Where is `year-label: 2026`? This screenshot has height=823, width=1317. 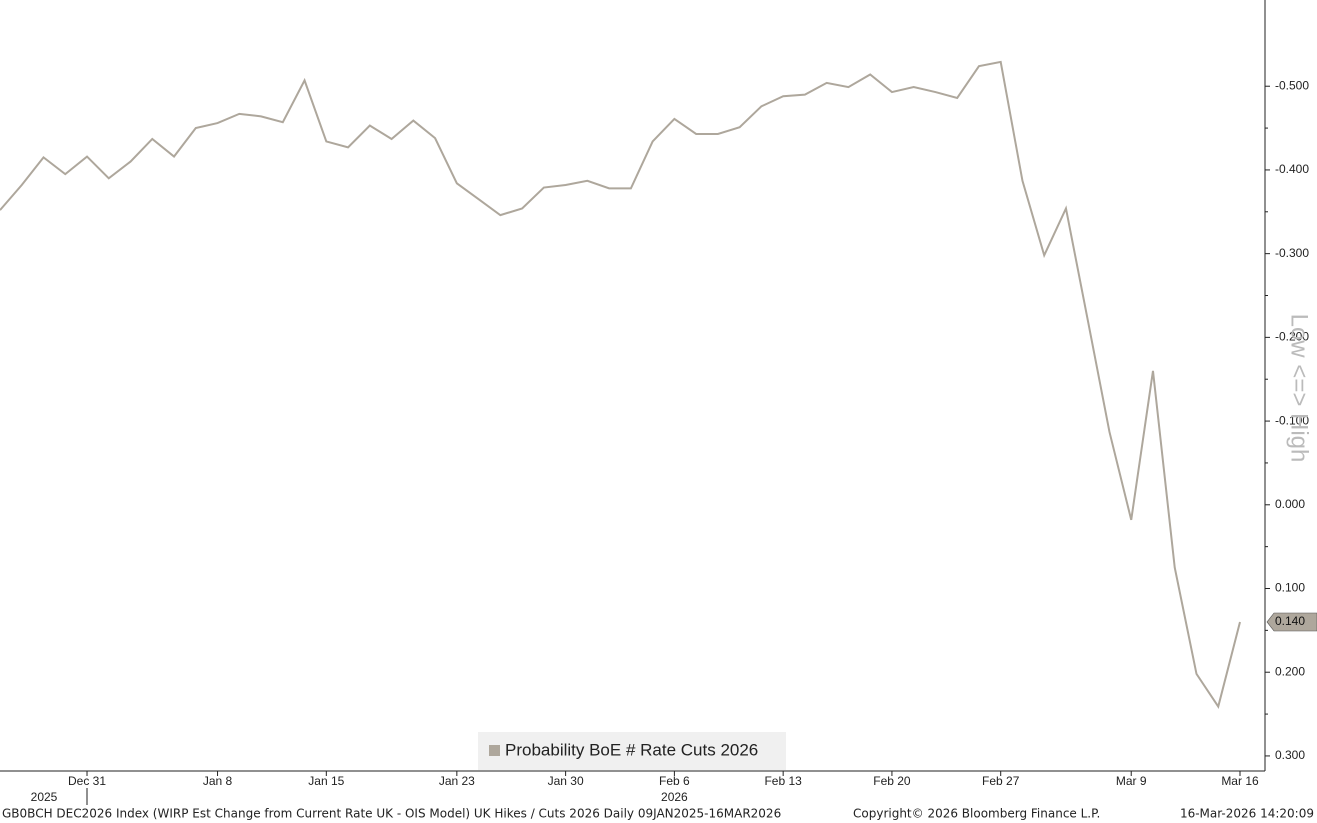
year-label: 2026 is located at coordinates (674, 797).